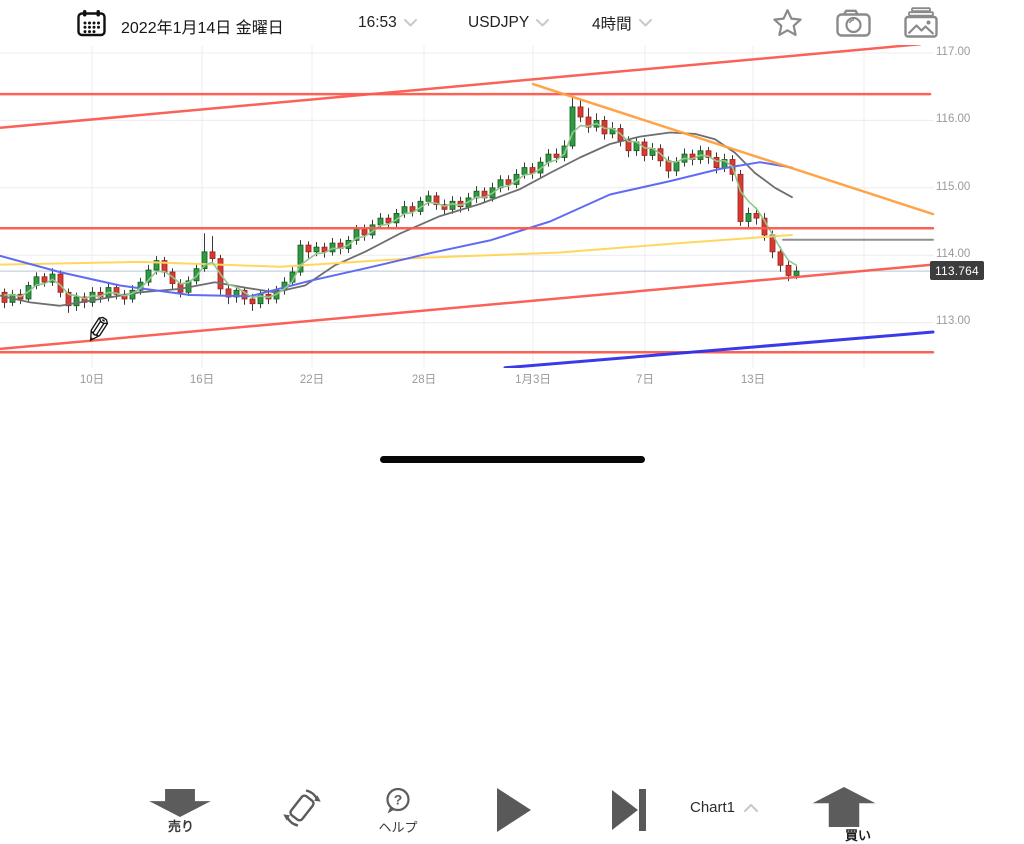 The image size is (1024, 844). I want to click on chart-selector: Chart1, so click(724, 807).